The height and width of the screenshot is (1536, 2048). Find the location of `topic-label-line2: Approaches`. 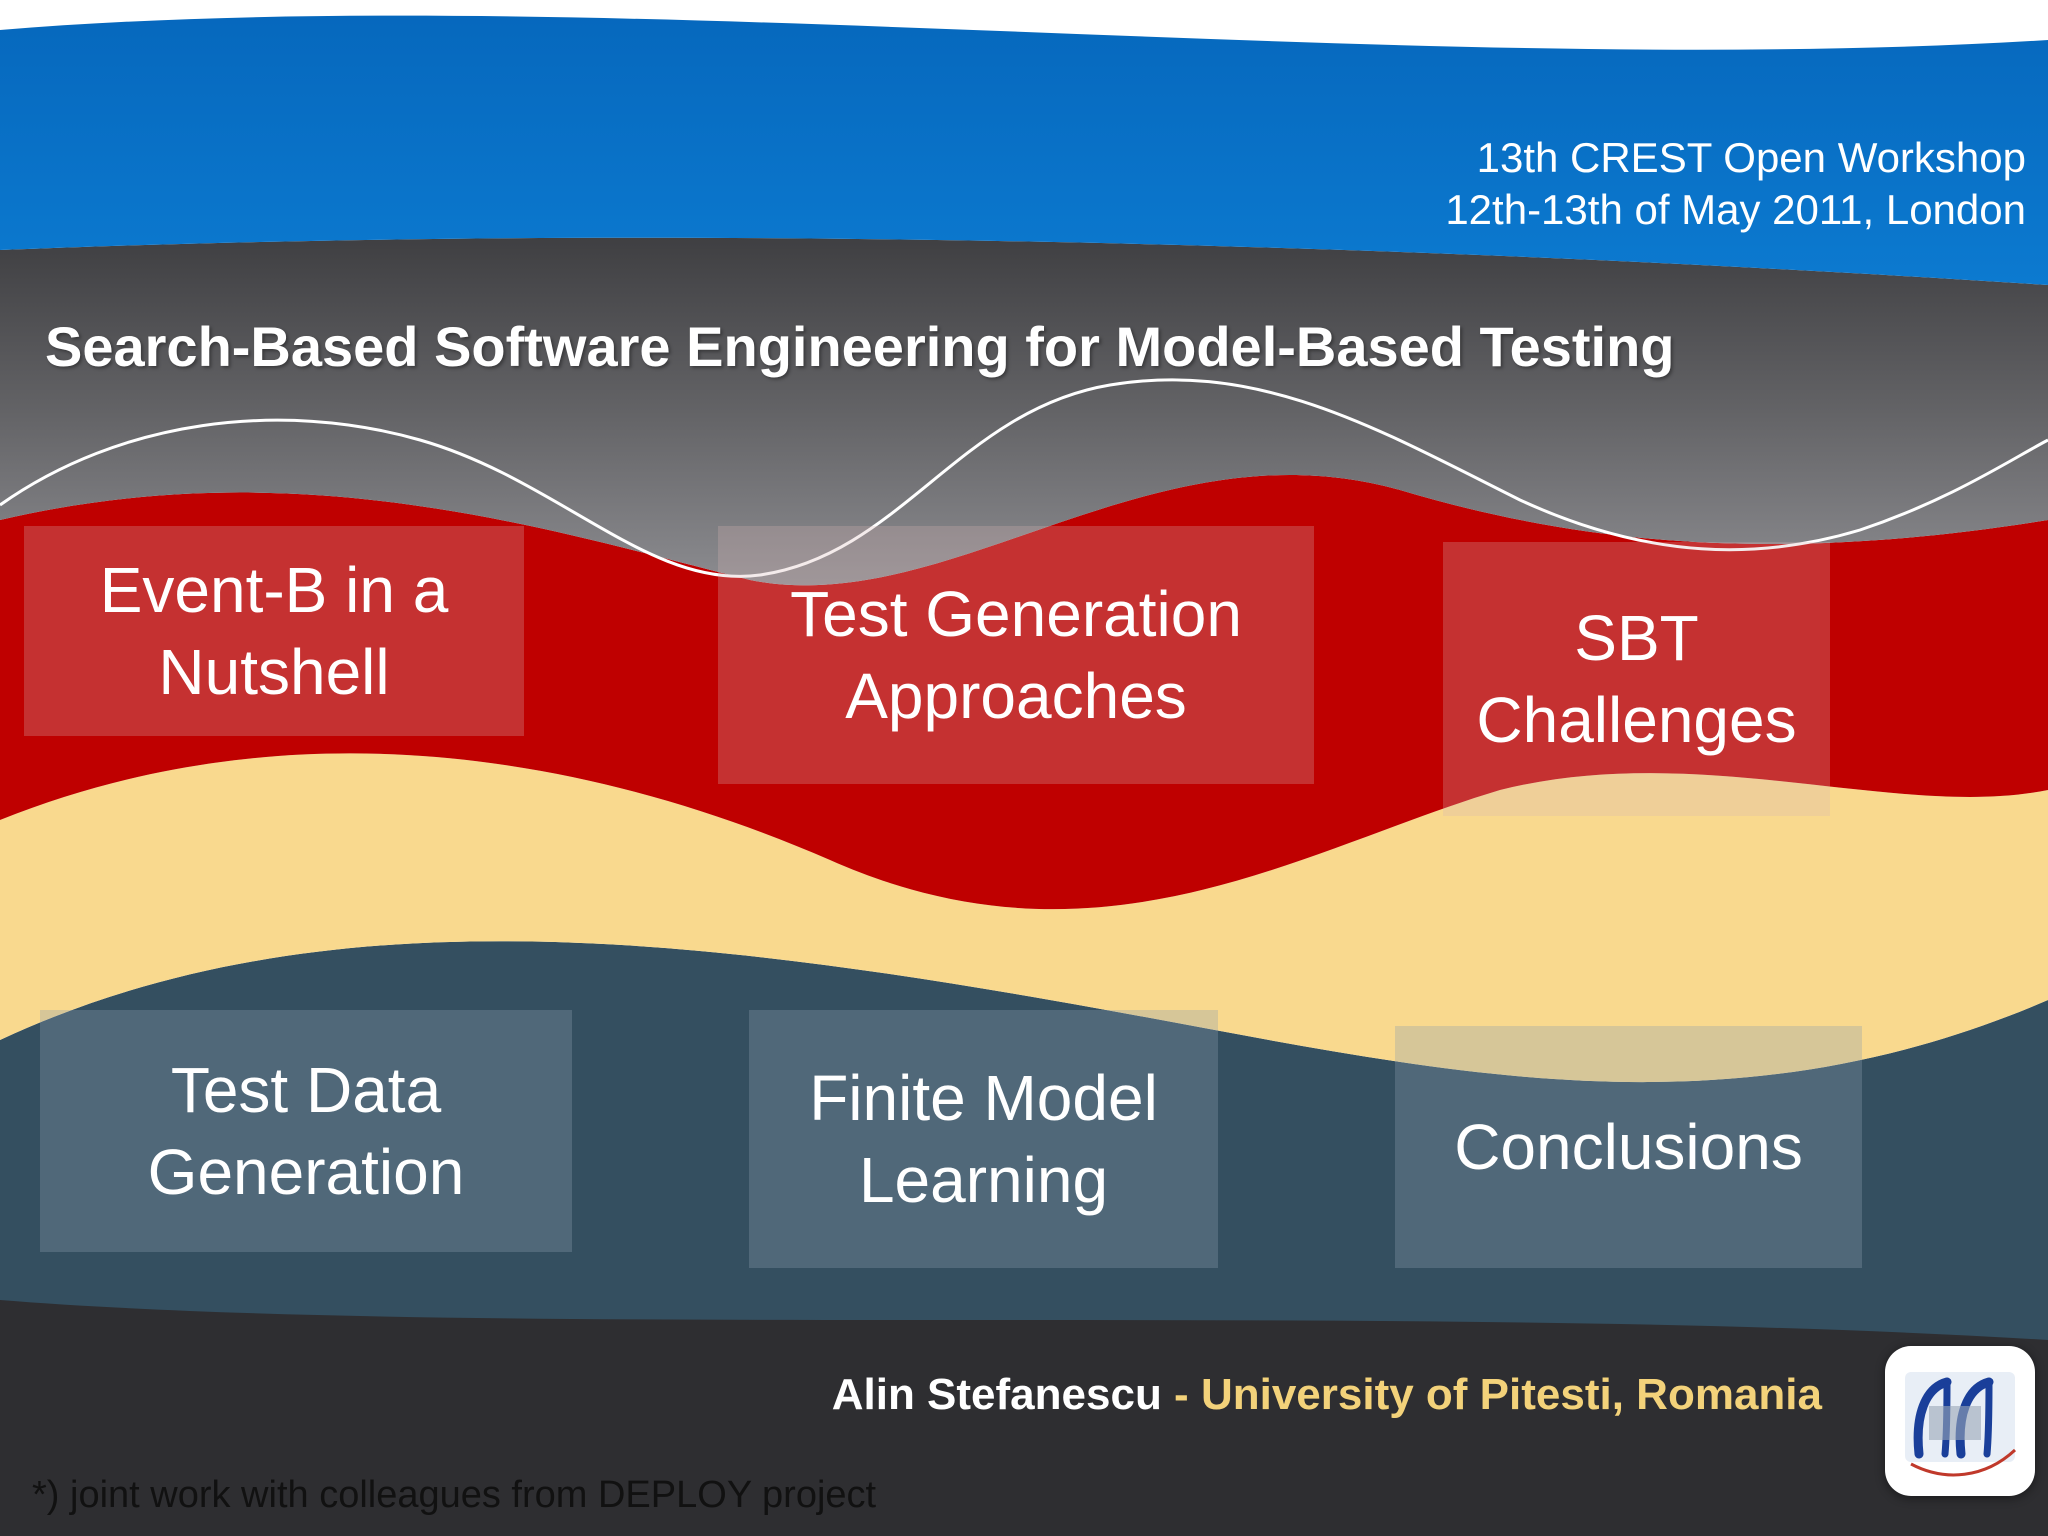

topic-label-line2: Approaches is located at coordinates (1016, 696).